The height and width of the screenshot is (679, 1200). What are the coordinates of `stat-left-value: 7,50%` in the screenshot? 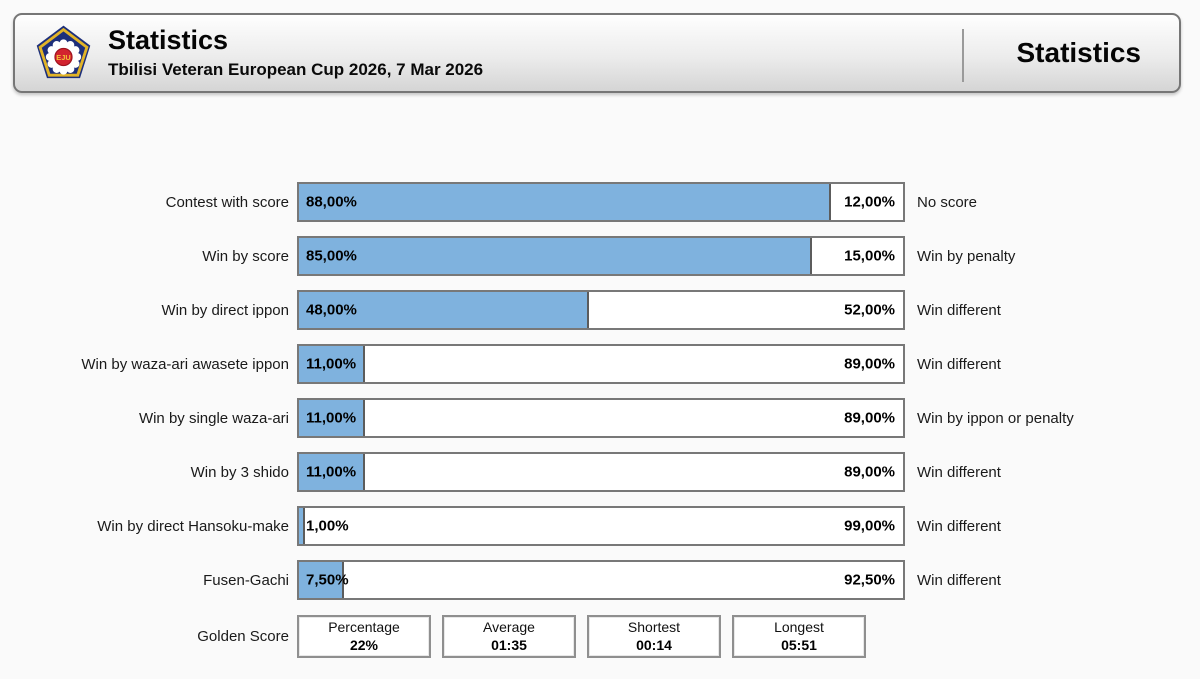 It's located at (327, 580).